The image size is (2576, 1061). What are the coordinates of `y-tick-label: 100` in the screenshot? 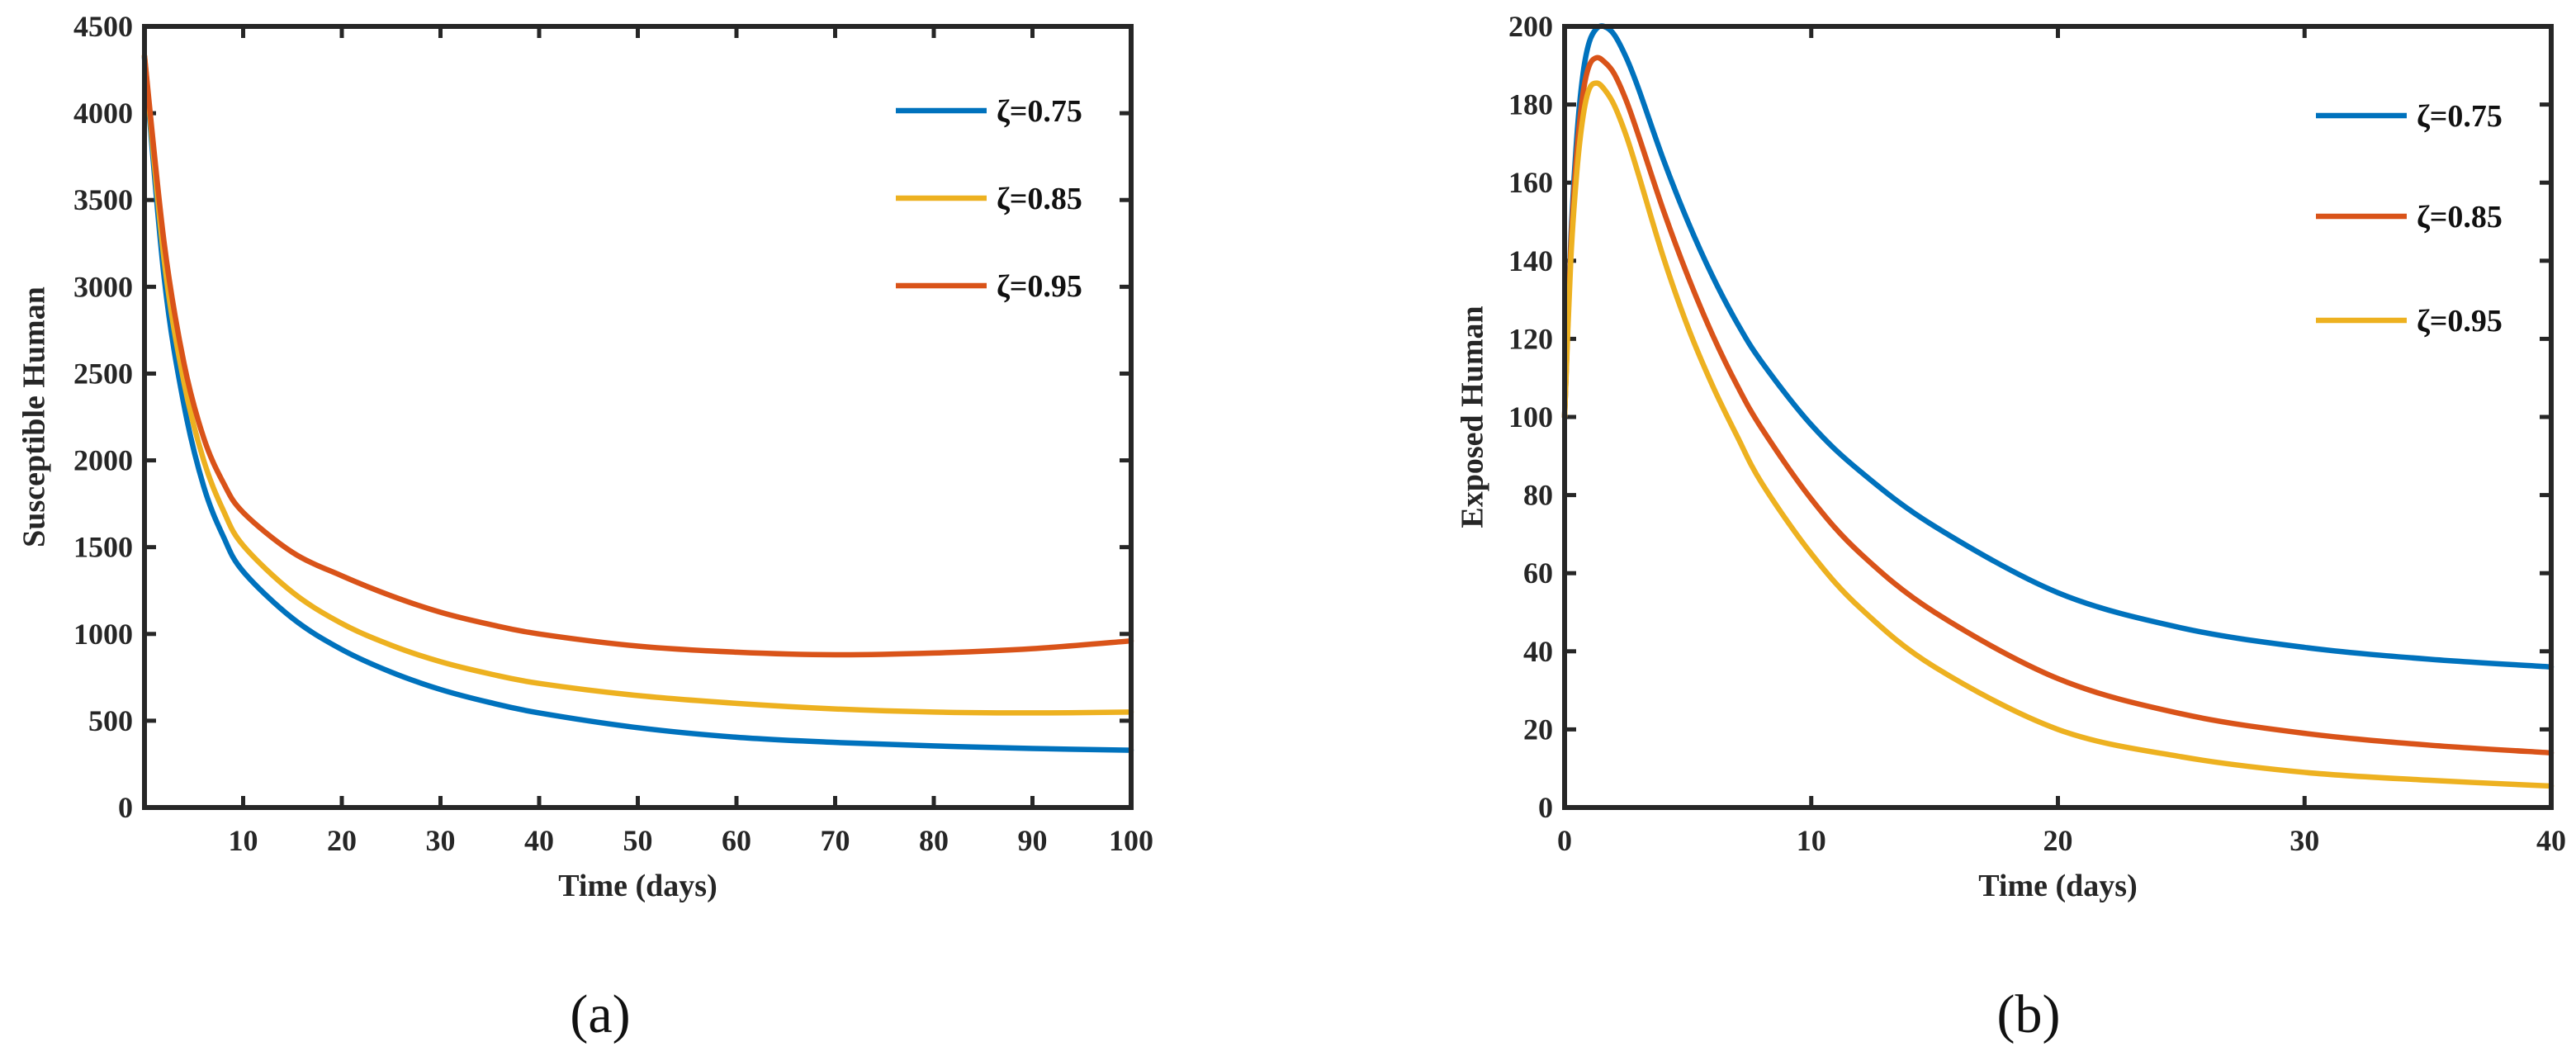 It's located at (1530, 416).